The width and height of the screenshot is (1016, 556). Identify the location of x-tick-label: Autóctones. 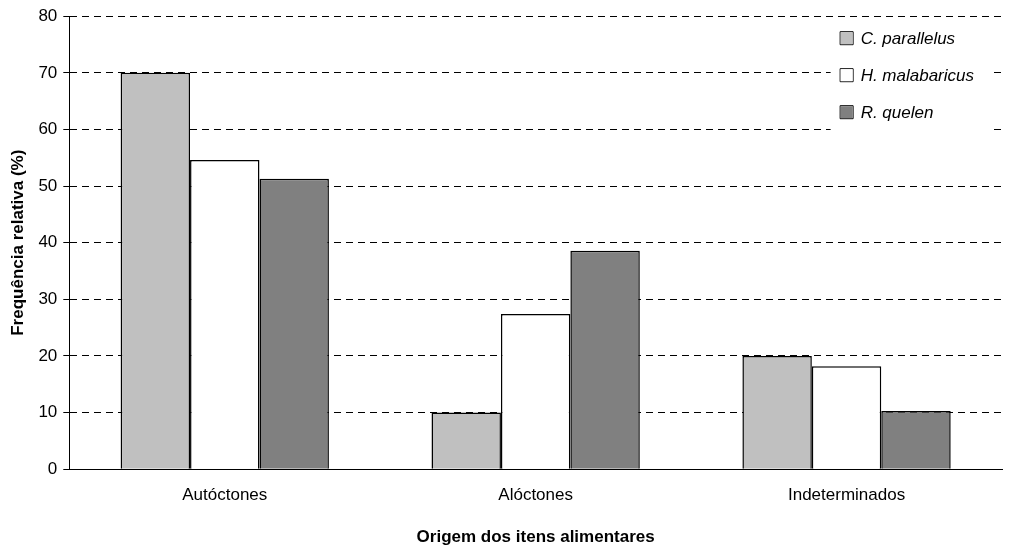
(225, 495).